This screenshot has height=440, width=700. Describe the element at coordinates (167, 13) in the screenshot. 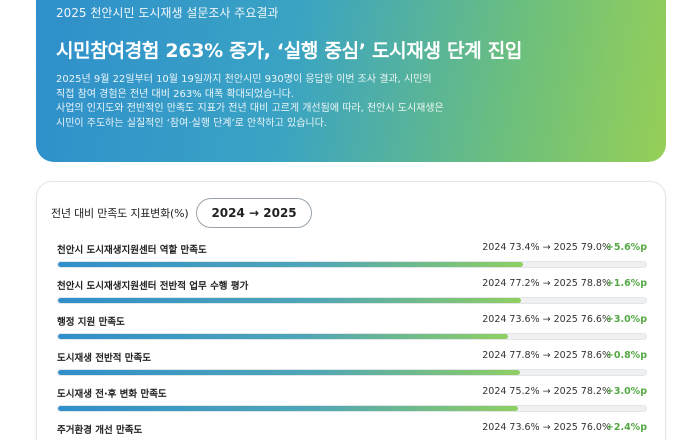

I see `hero-eyebrow: 2025 천안시민 도시재생 설문조사 주요결과` at that location.